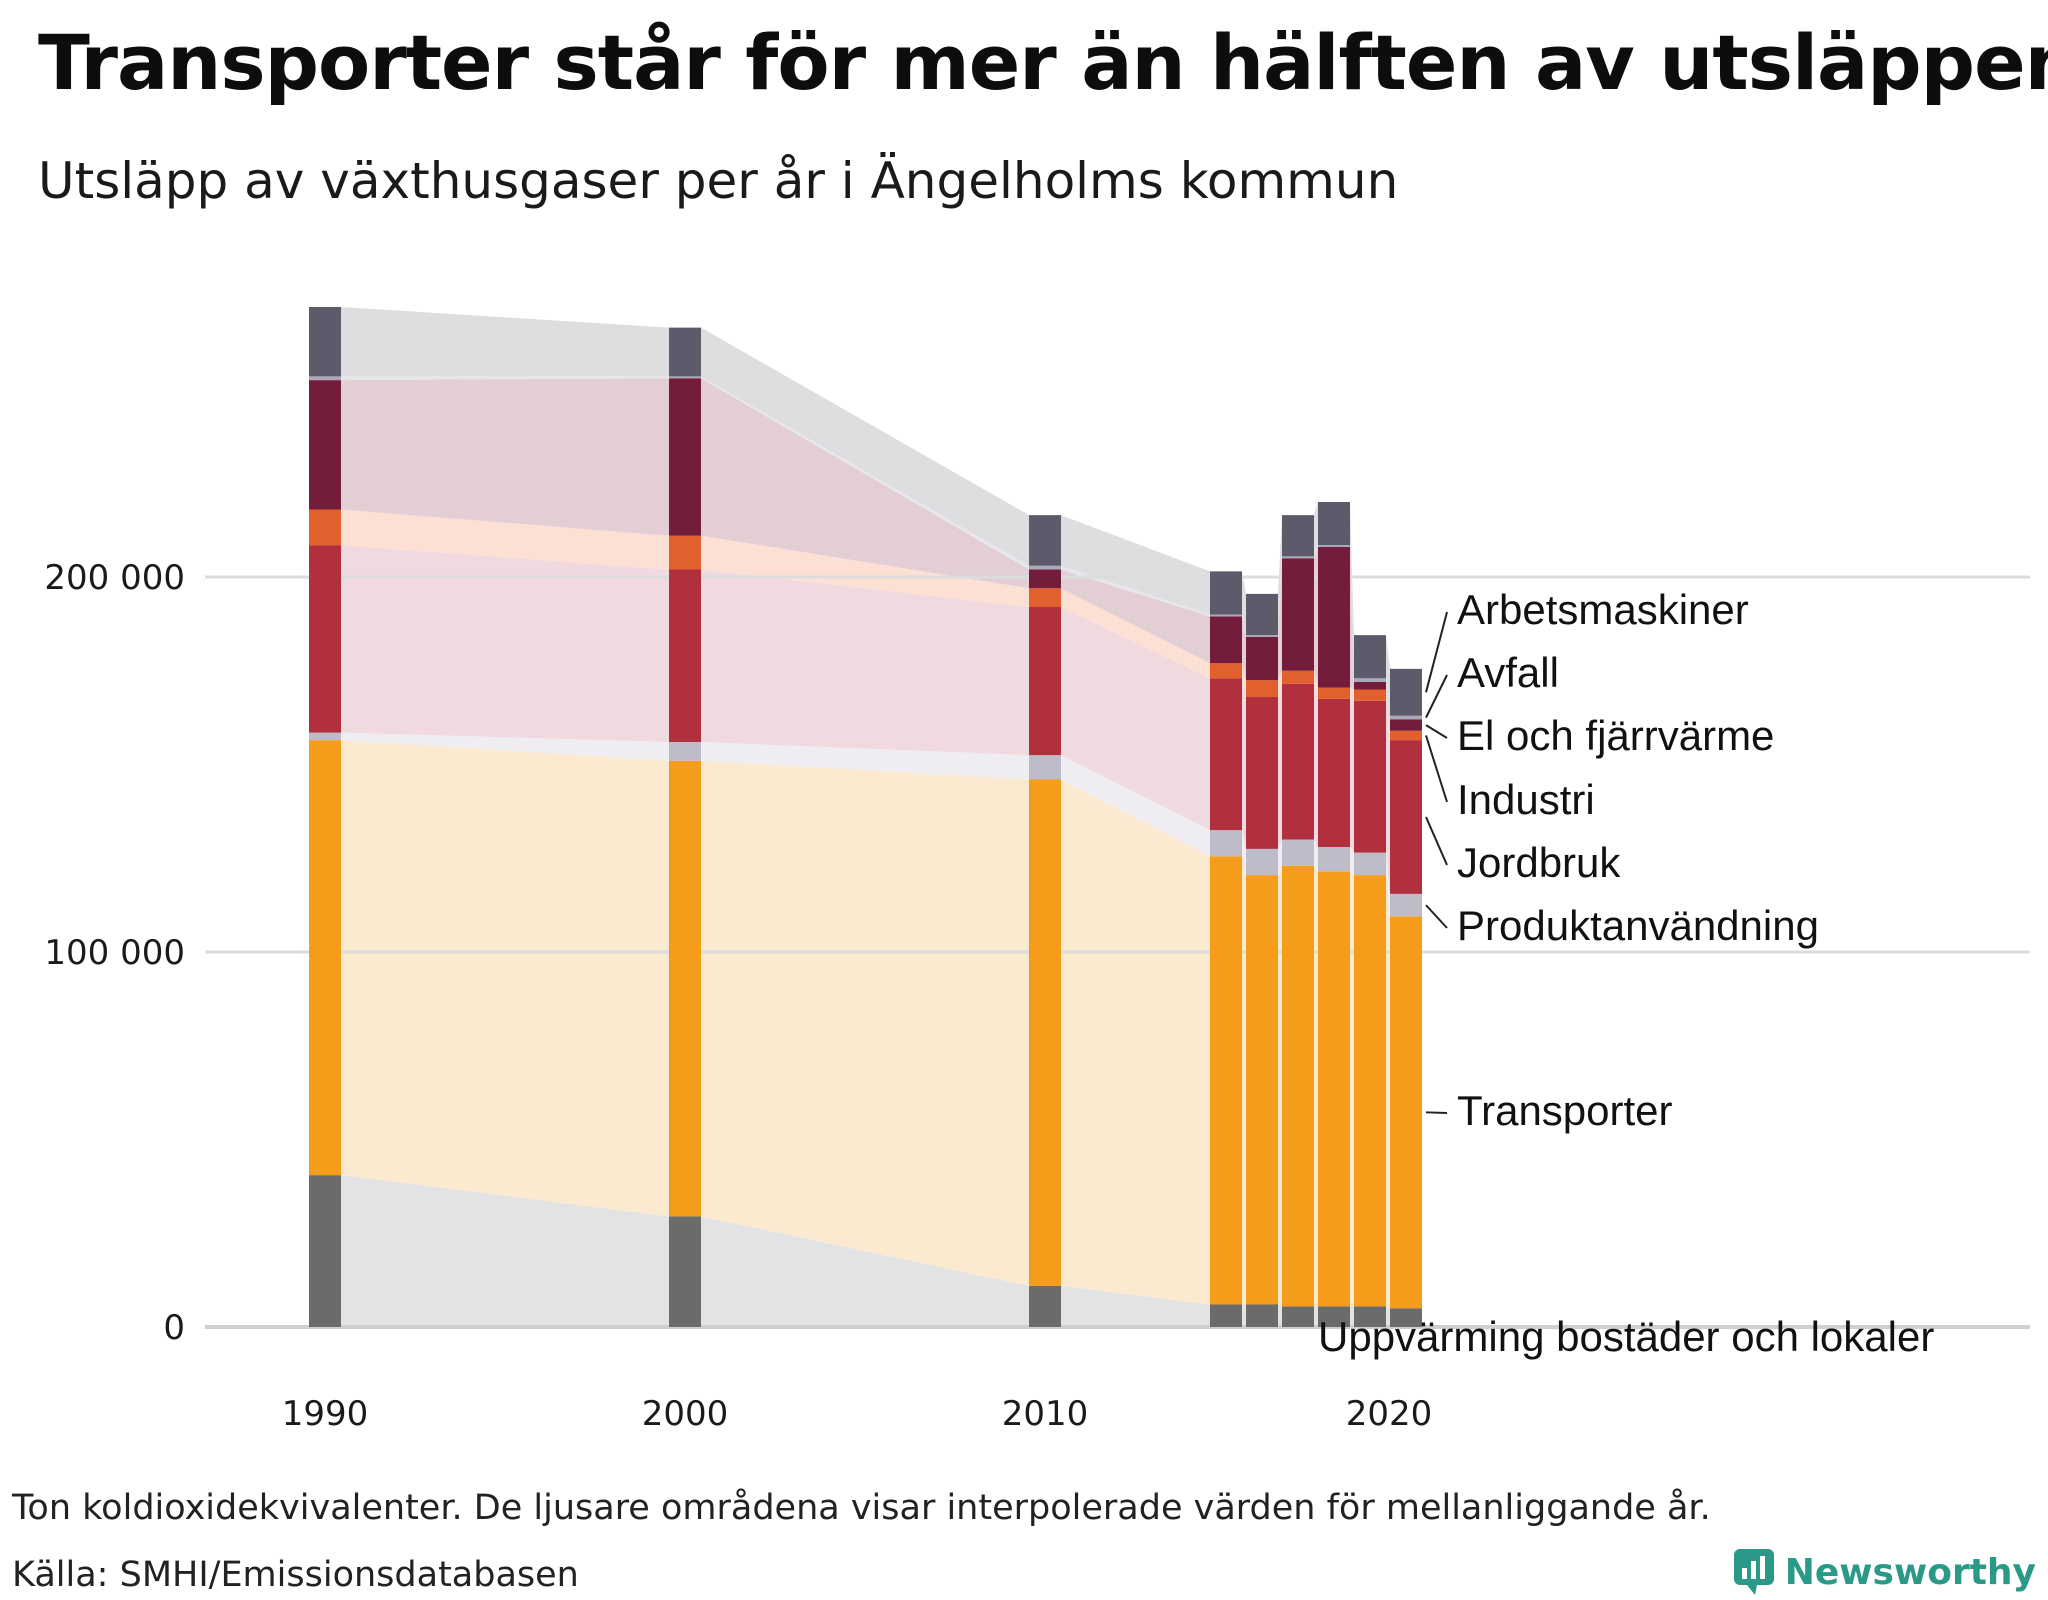 The width and height of the screenshot is (2048, 1600). What do you see at coordinates (1388, 675) in the screenshot?
I see `area-7-2019` at bounding box center [1388, 675].